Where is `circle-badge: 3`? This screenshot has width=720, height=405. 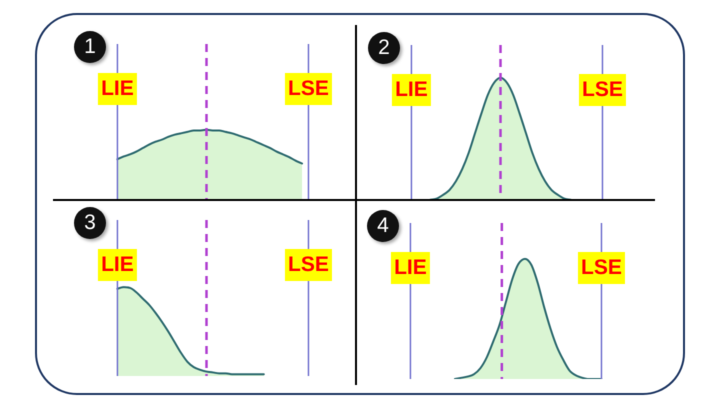 circle-badge: 3 is located at coordinates (90, 223).